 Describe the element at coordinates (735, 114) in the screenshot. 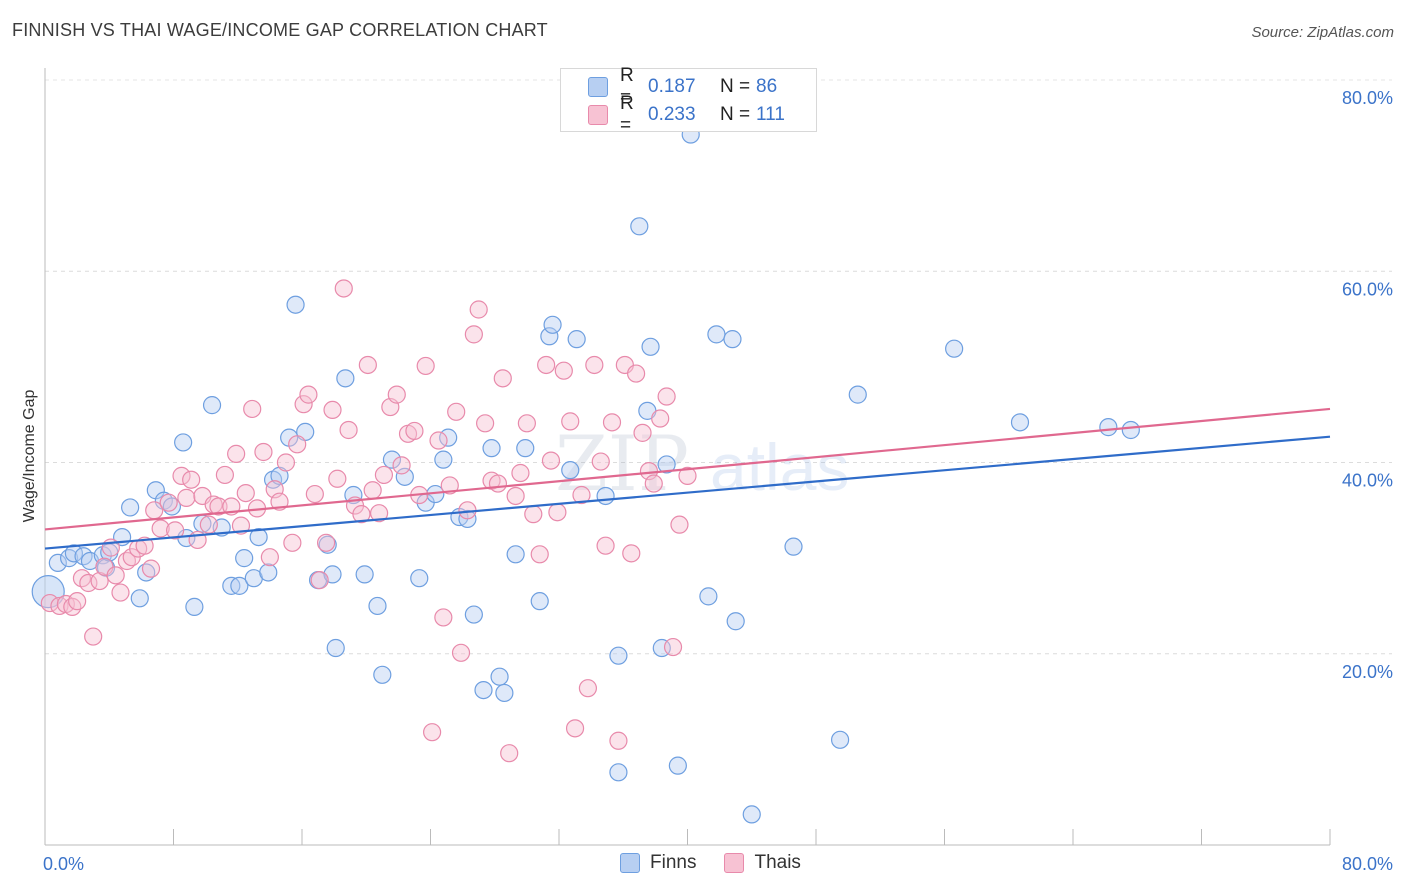

I see `legend-n-label: N =` at that location.